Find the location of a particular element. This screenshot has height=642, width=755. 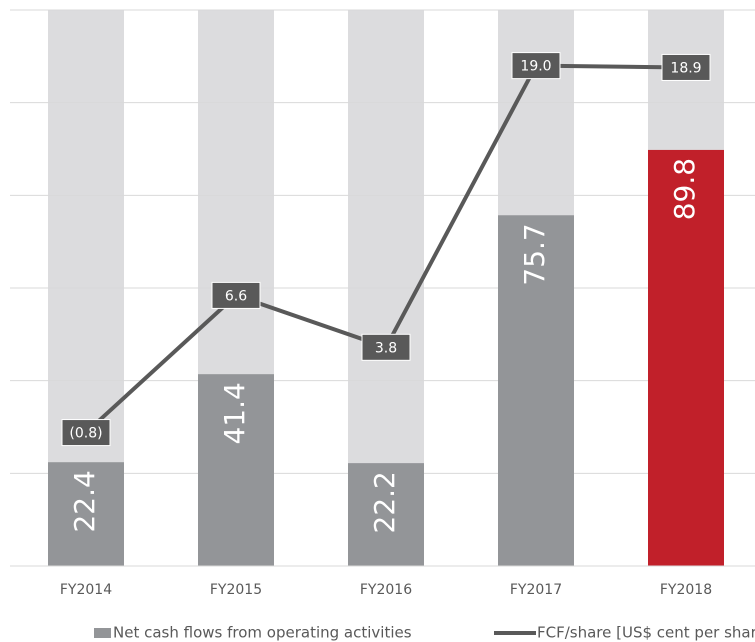

line-value-label: 6.6 is located at coordinates (236, 296).